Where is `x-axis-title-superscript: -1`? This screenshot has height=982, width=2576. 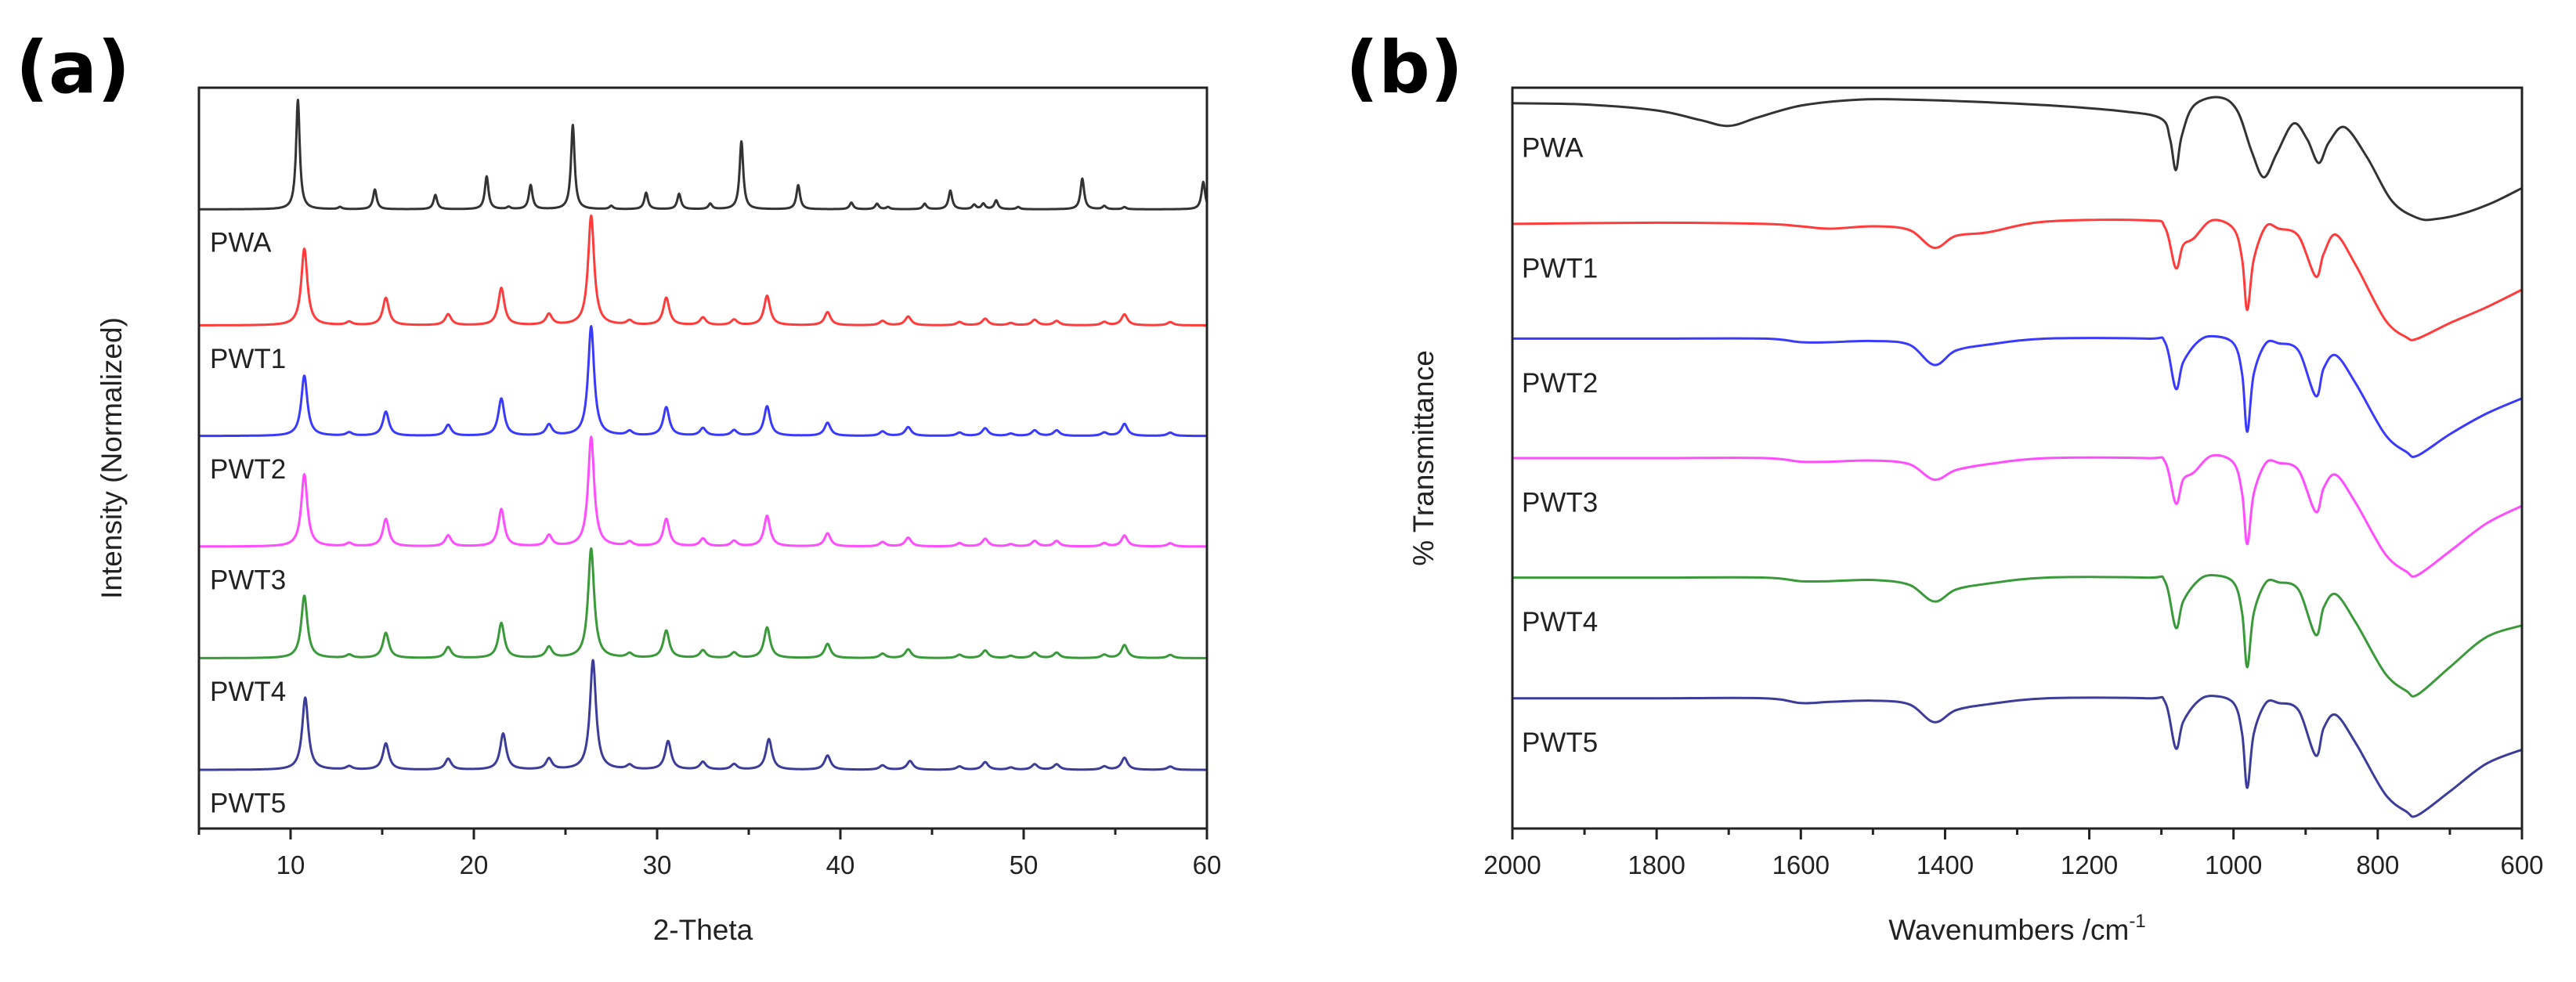 x-axis-title-superscript: -1 is located at coordinates (2137, 922).